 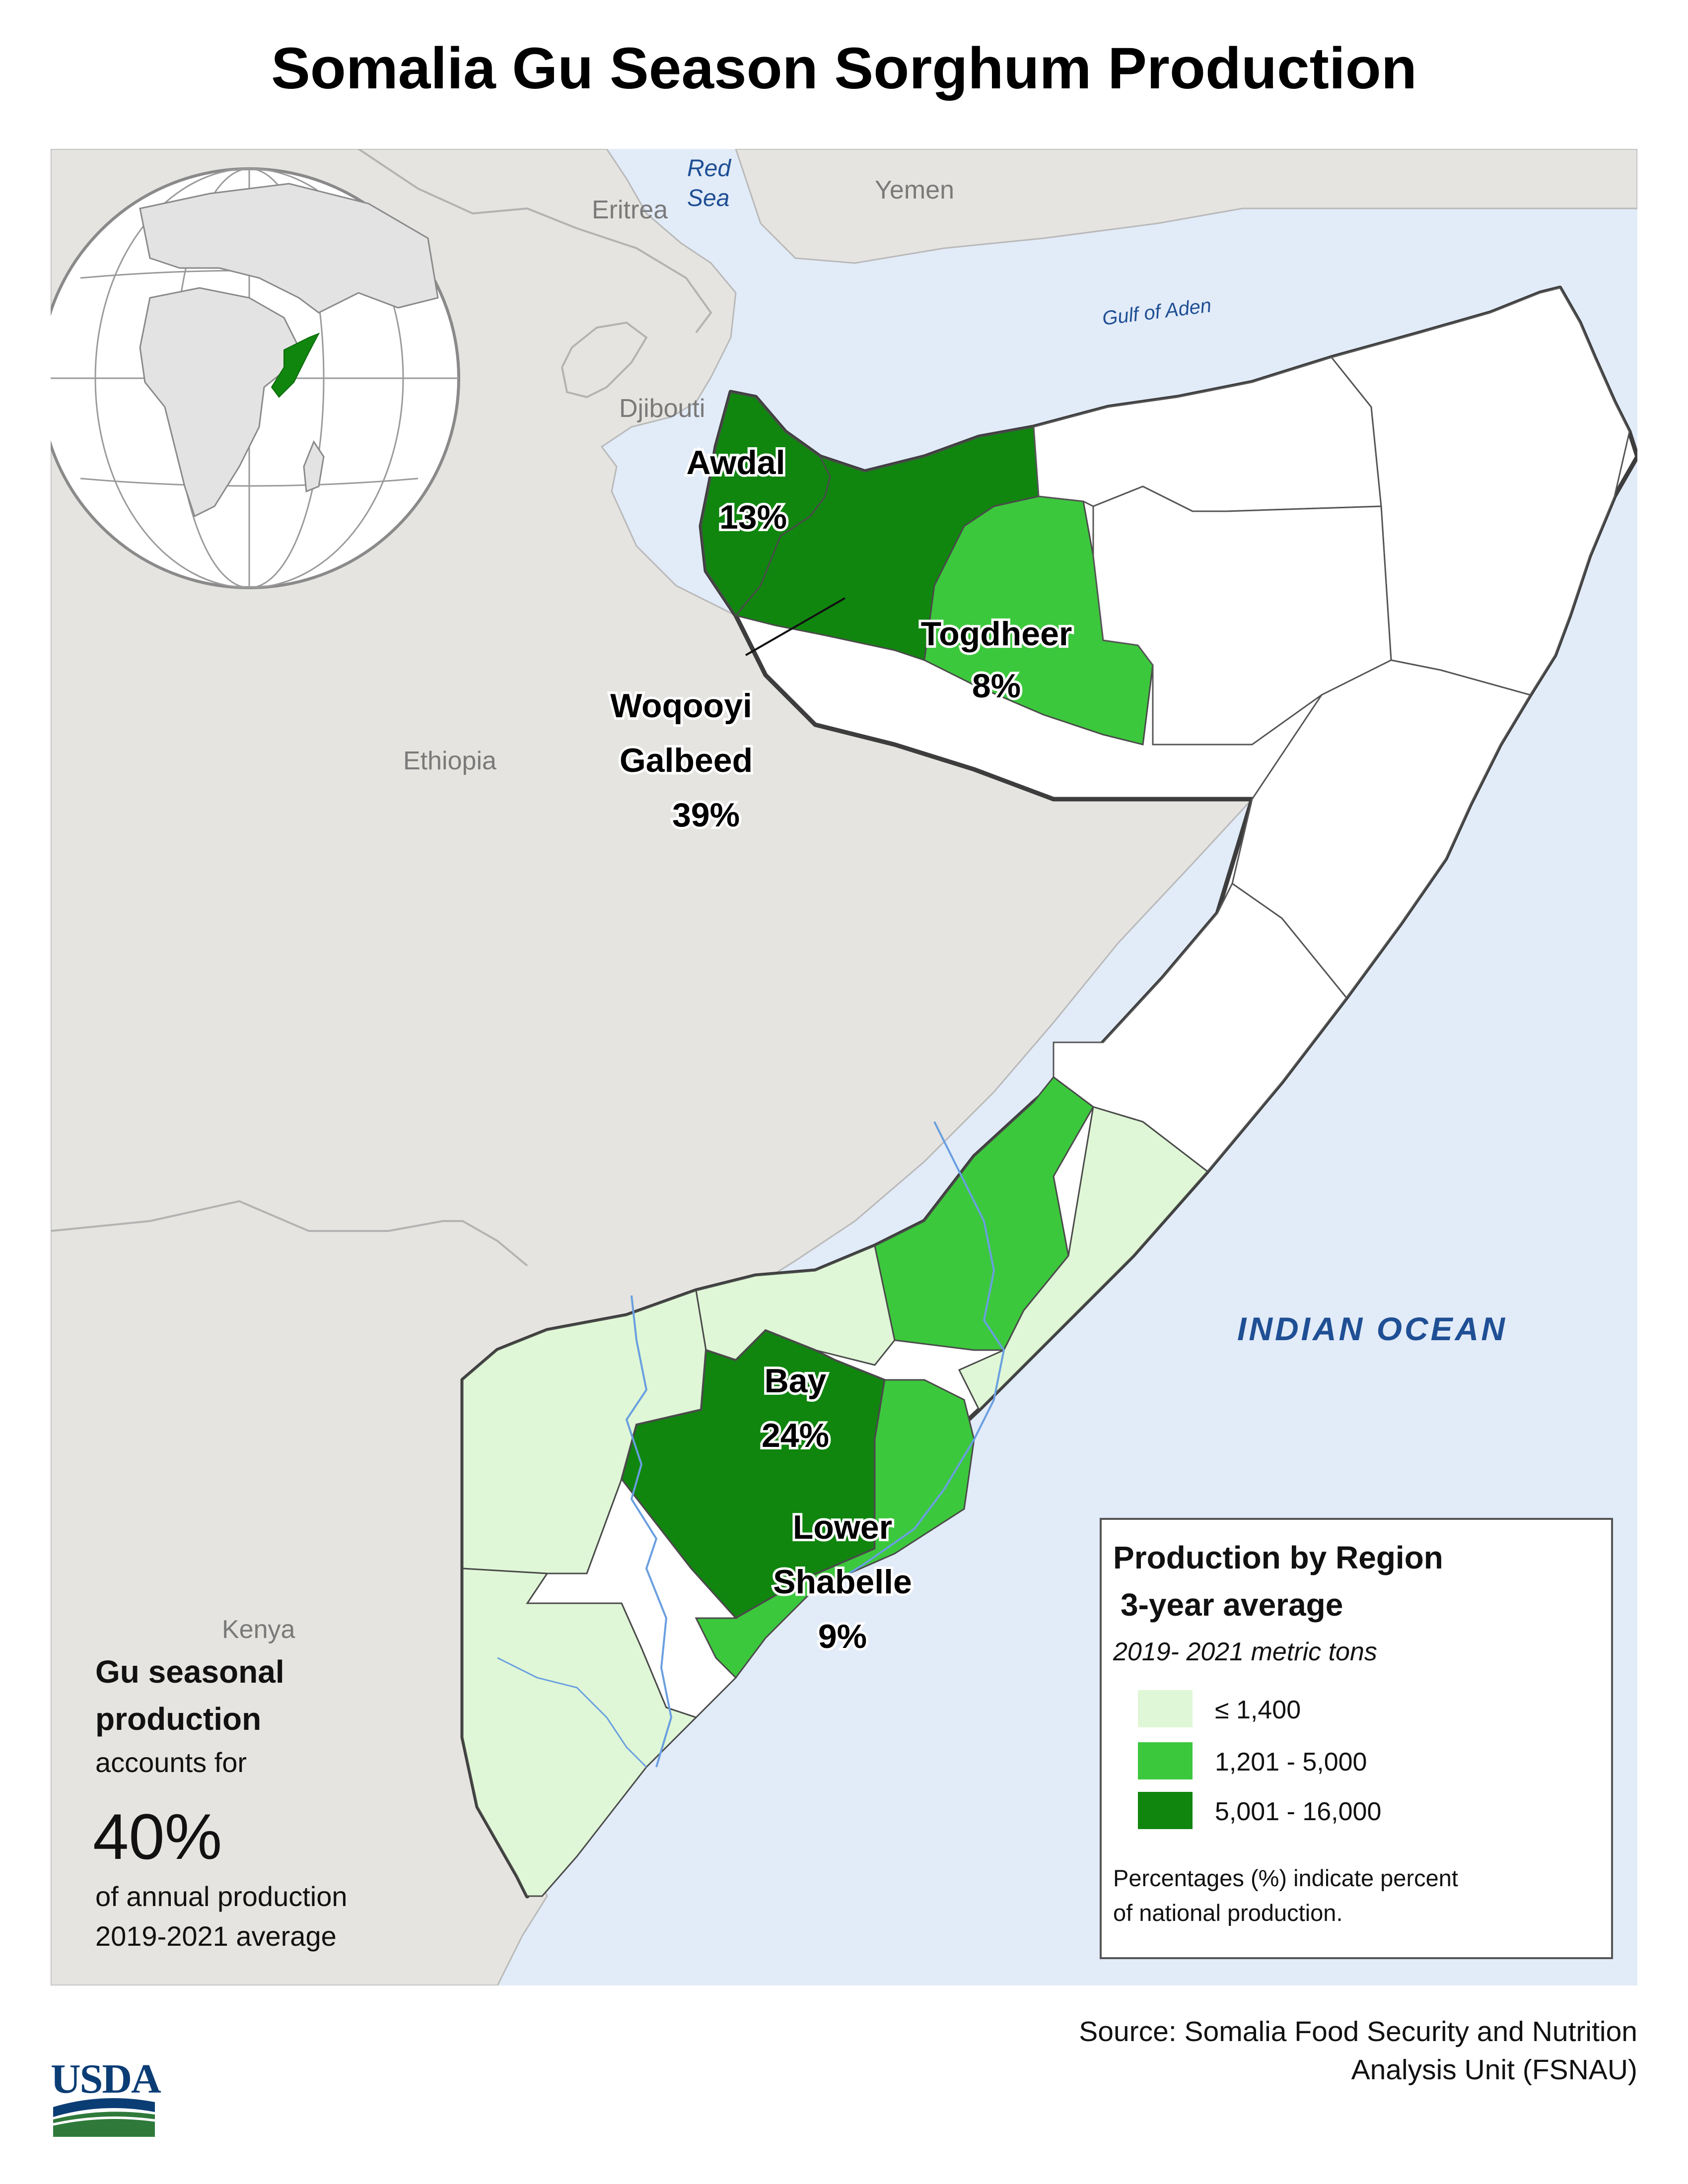 I want to click on legend-box, so click(x=1356, y=1738).